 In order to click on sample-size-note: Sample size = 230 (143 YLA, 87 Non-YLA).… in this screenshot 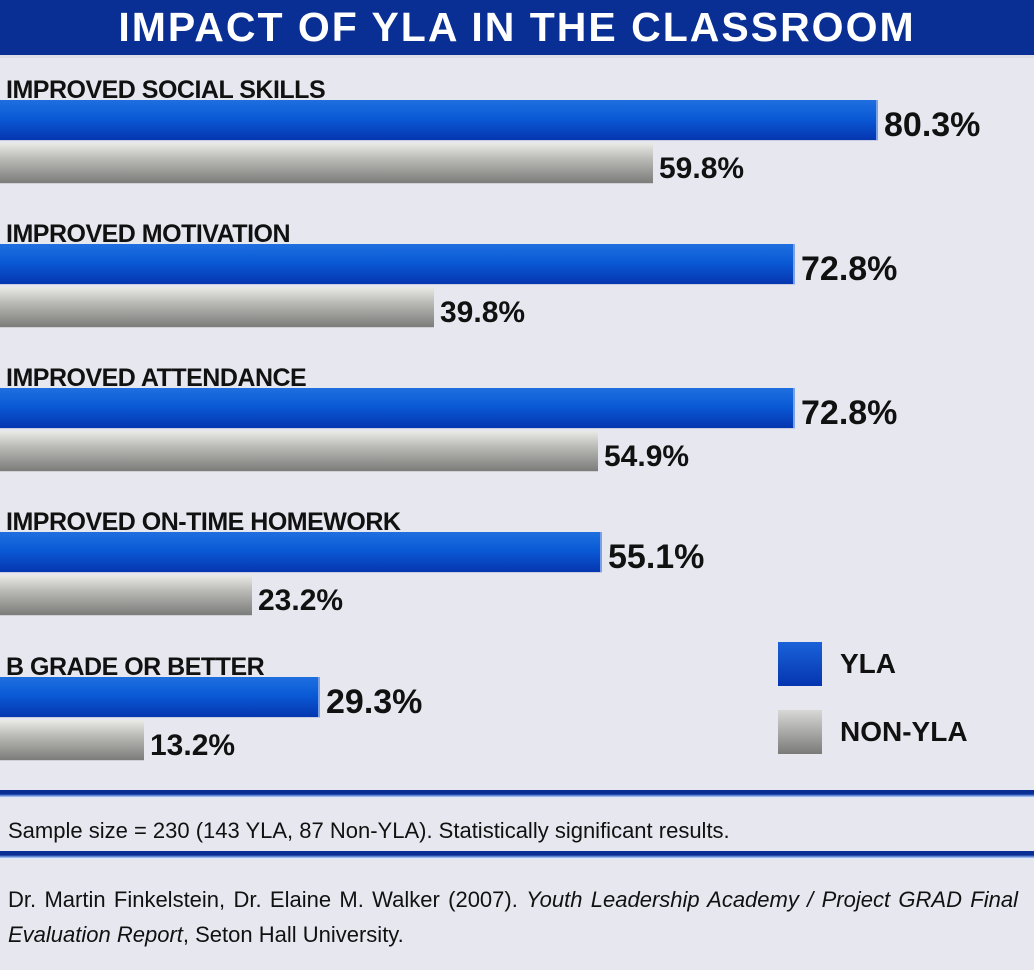, I will do `click(369, 830)`.